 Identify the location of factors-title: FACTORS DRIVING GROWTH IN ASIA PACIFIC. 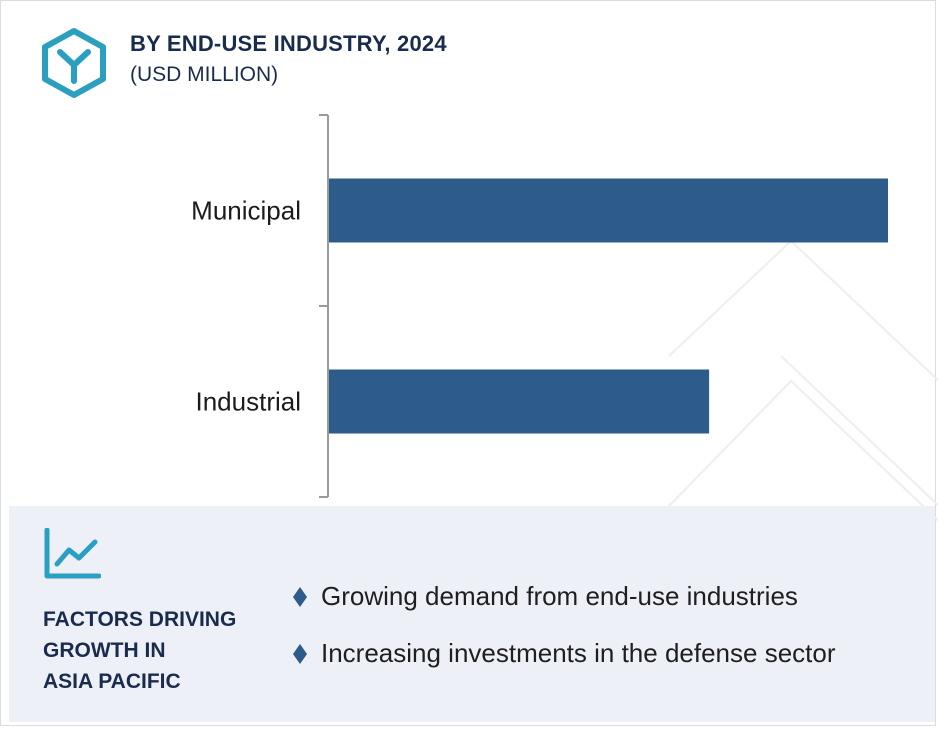
(153, 650).